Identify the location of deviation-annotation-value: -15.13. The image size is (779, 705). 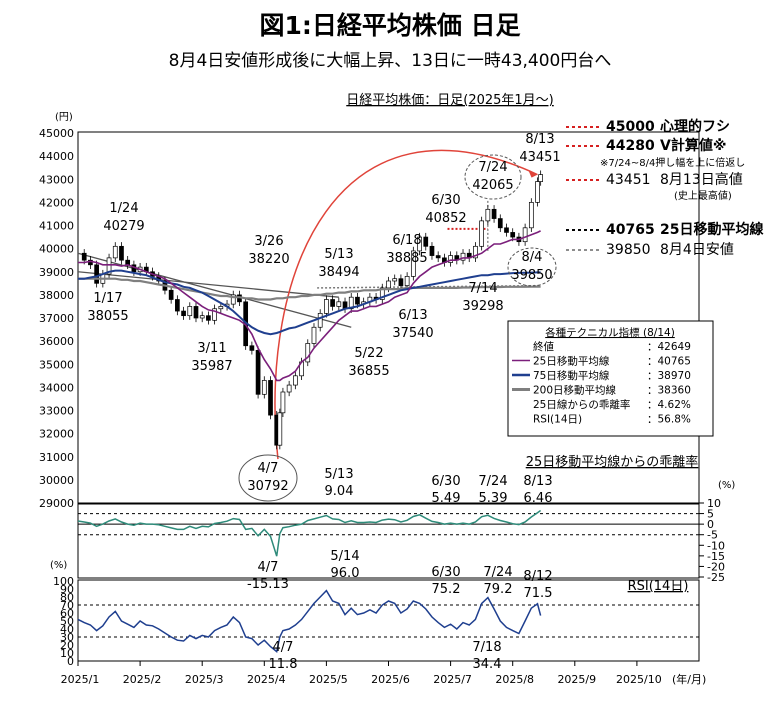
(268, 584).